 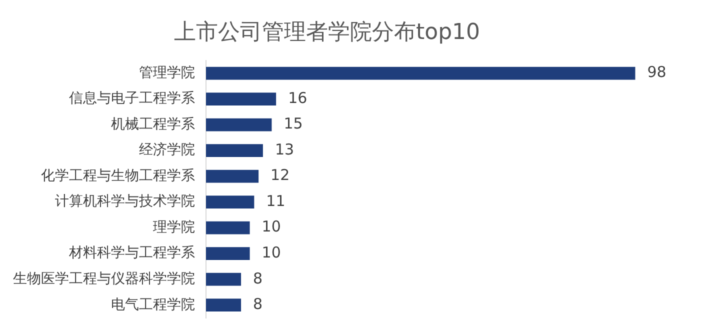 What do you see at coordinates (280, 175) in the screenshot?
I see `data-label: 12` at bounding box center [280, 175].